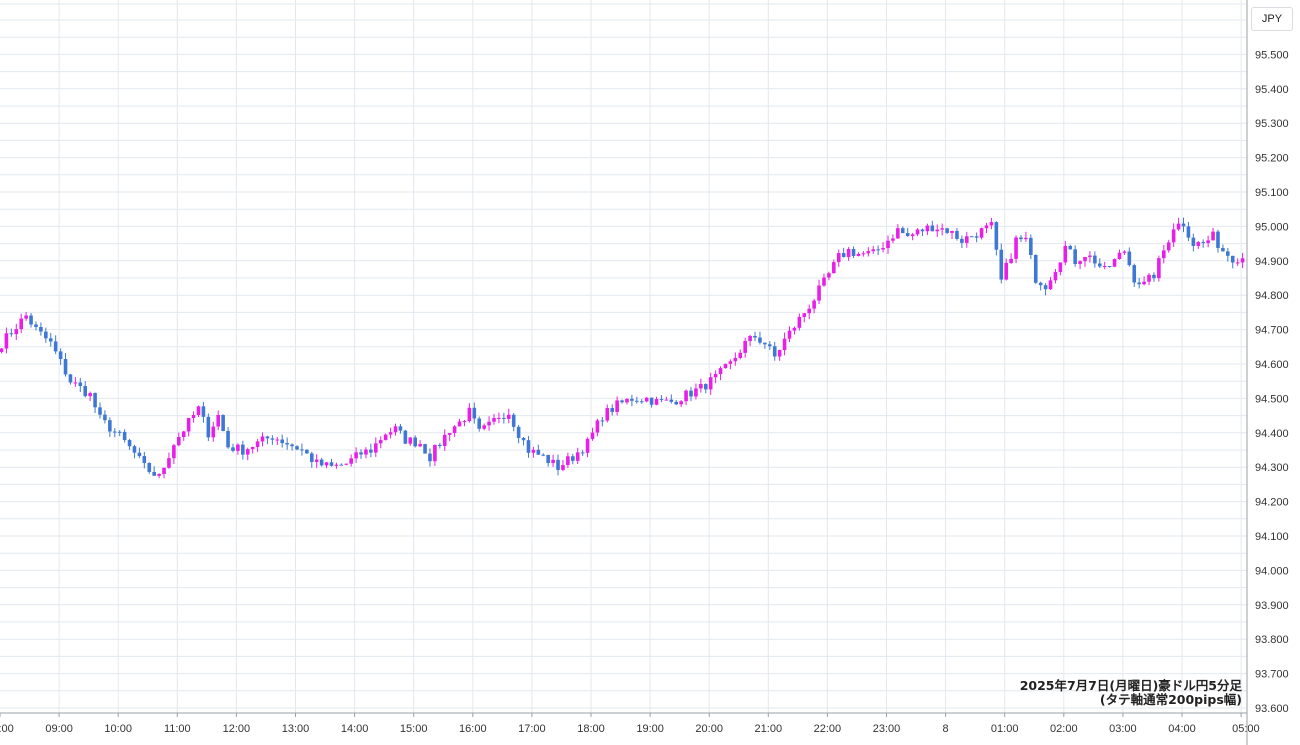 The height and width of the screenshot is (745, 1300). Describe the element at coordinates (1272, 503) in the screenshot. I see `price-tick-label: 94.200` at that location.